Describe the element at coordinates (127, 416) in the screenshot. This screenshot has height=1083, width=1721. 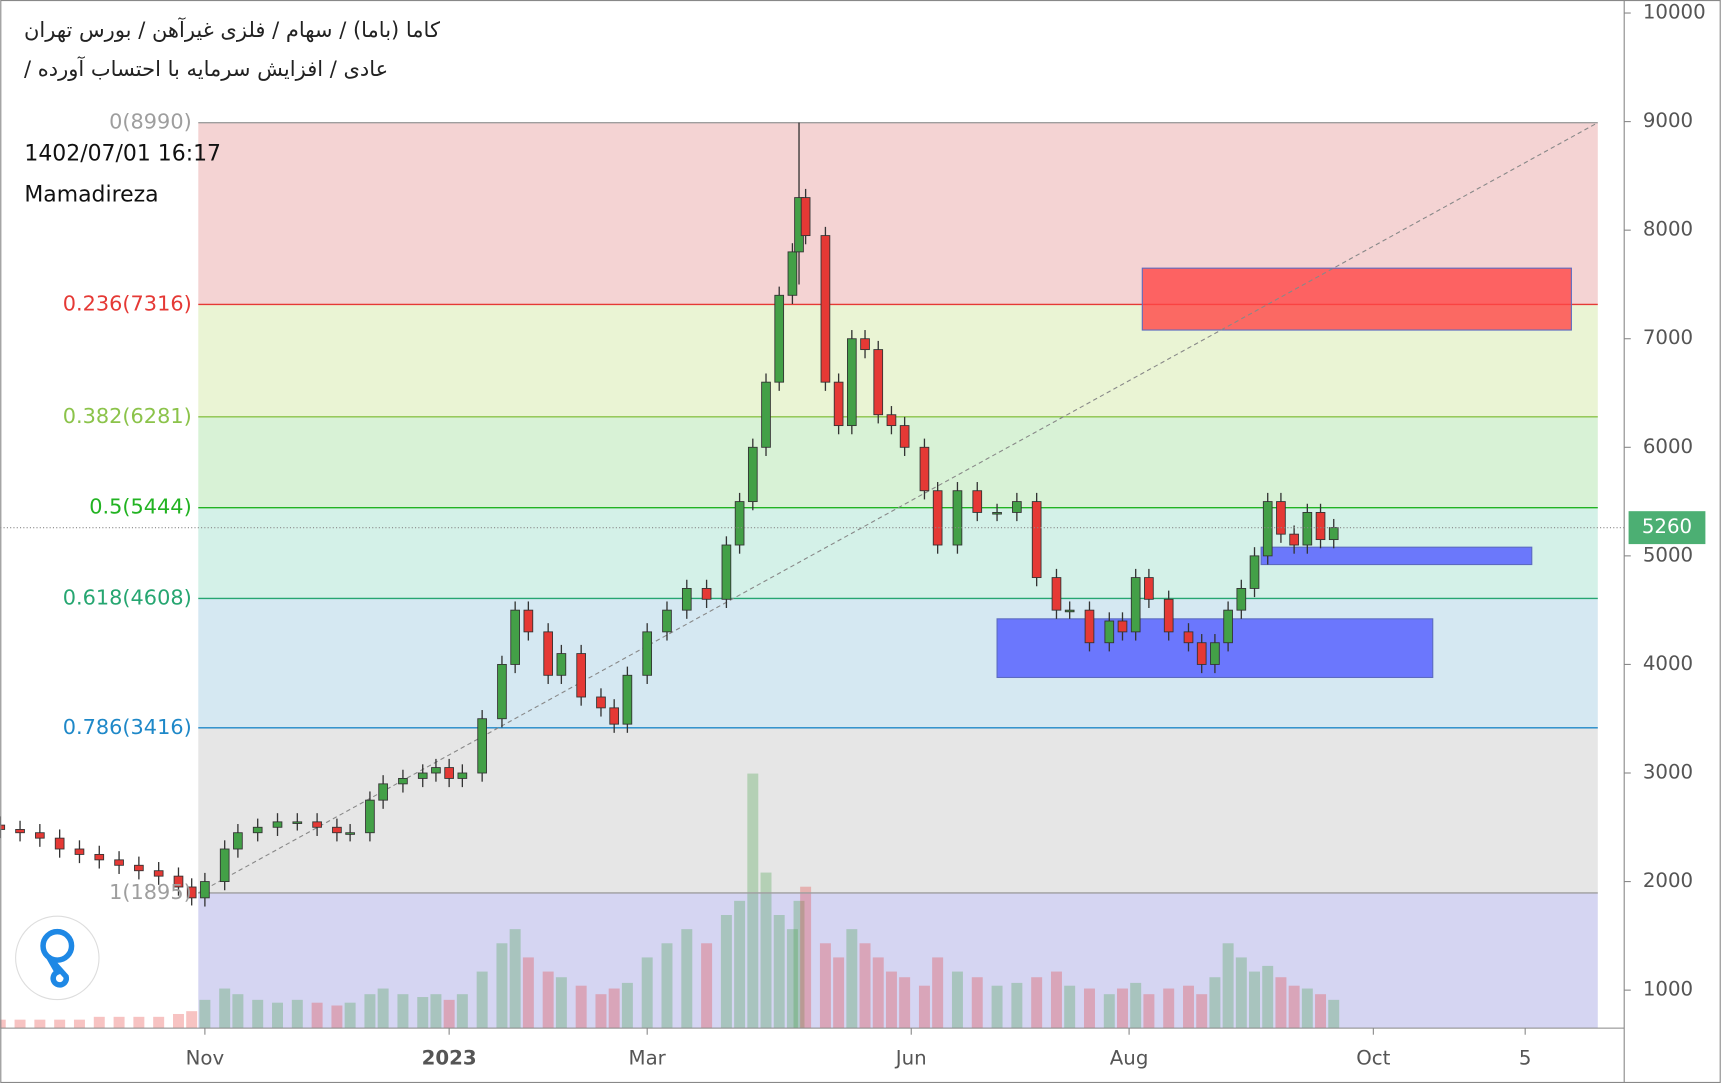
I see `fib-label: 0.382(6281)` at that location.